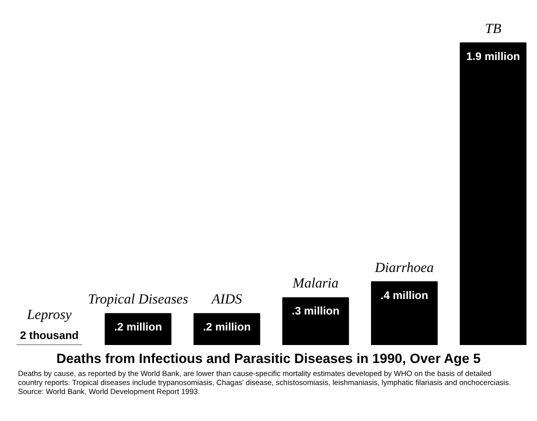  I want to click on data-label: .3 million, so click(316, 312).